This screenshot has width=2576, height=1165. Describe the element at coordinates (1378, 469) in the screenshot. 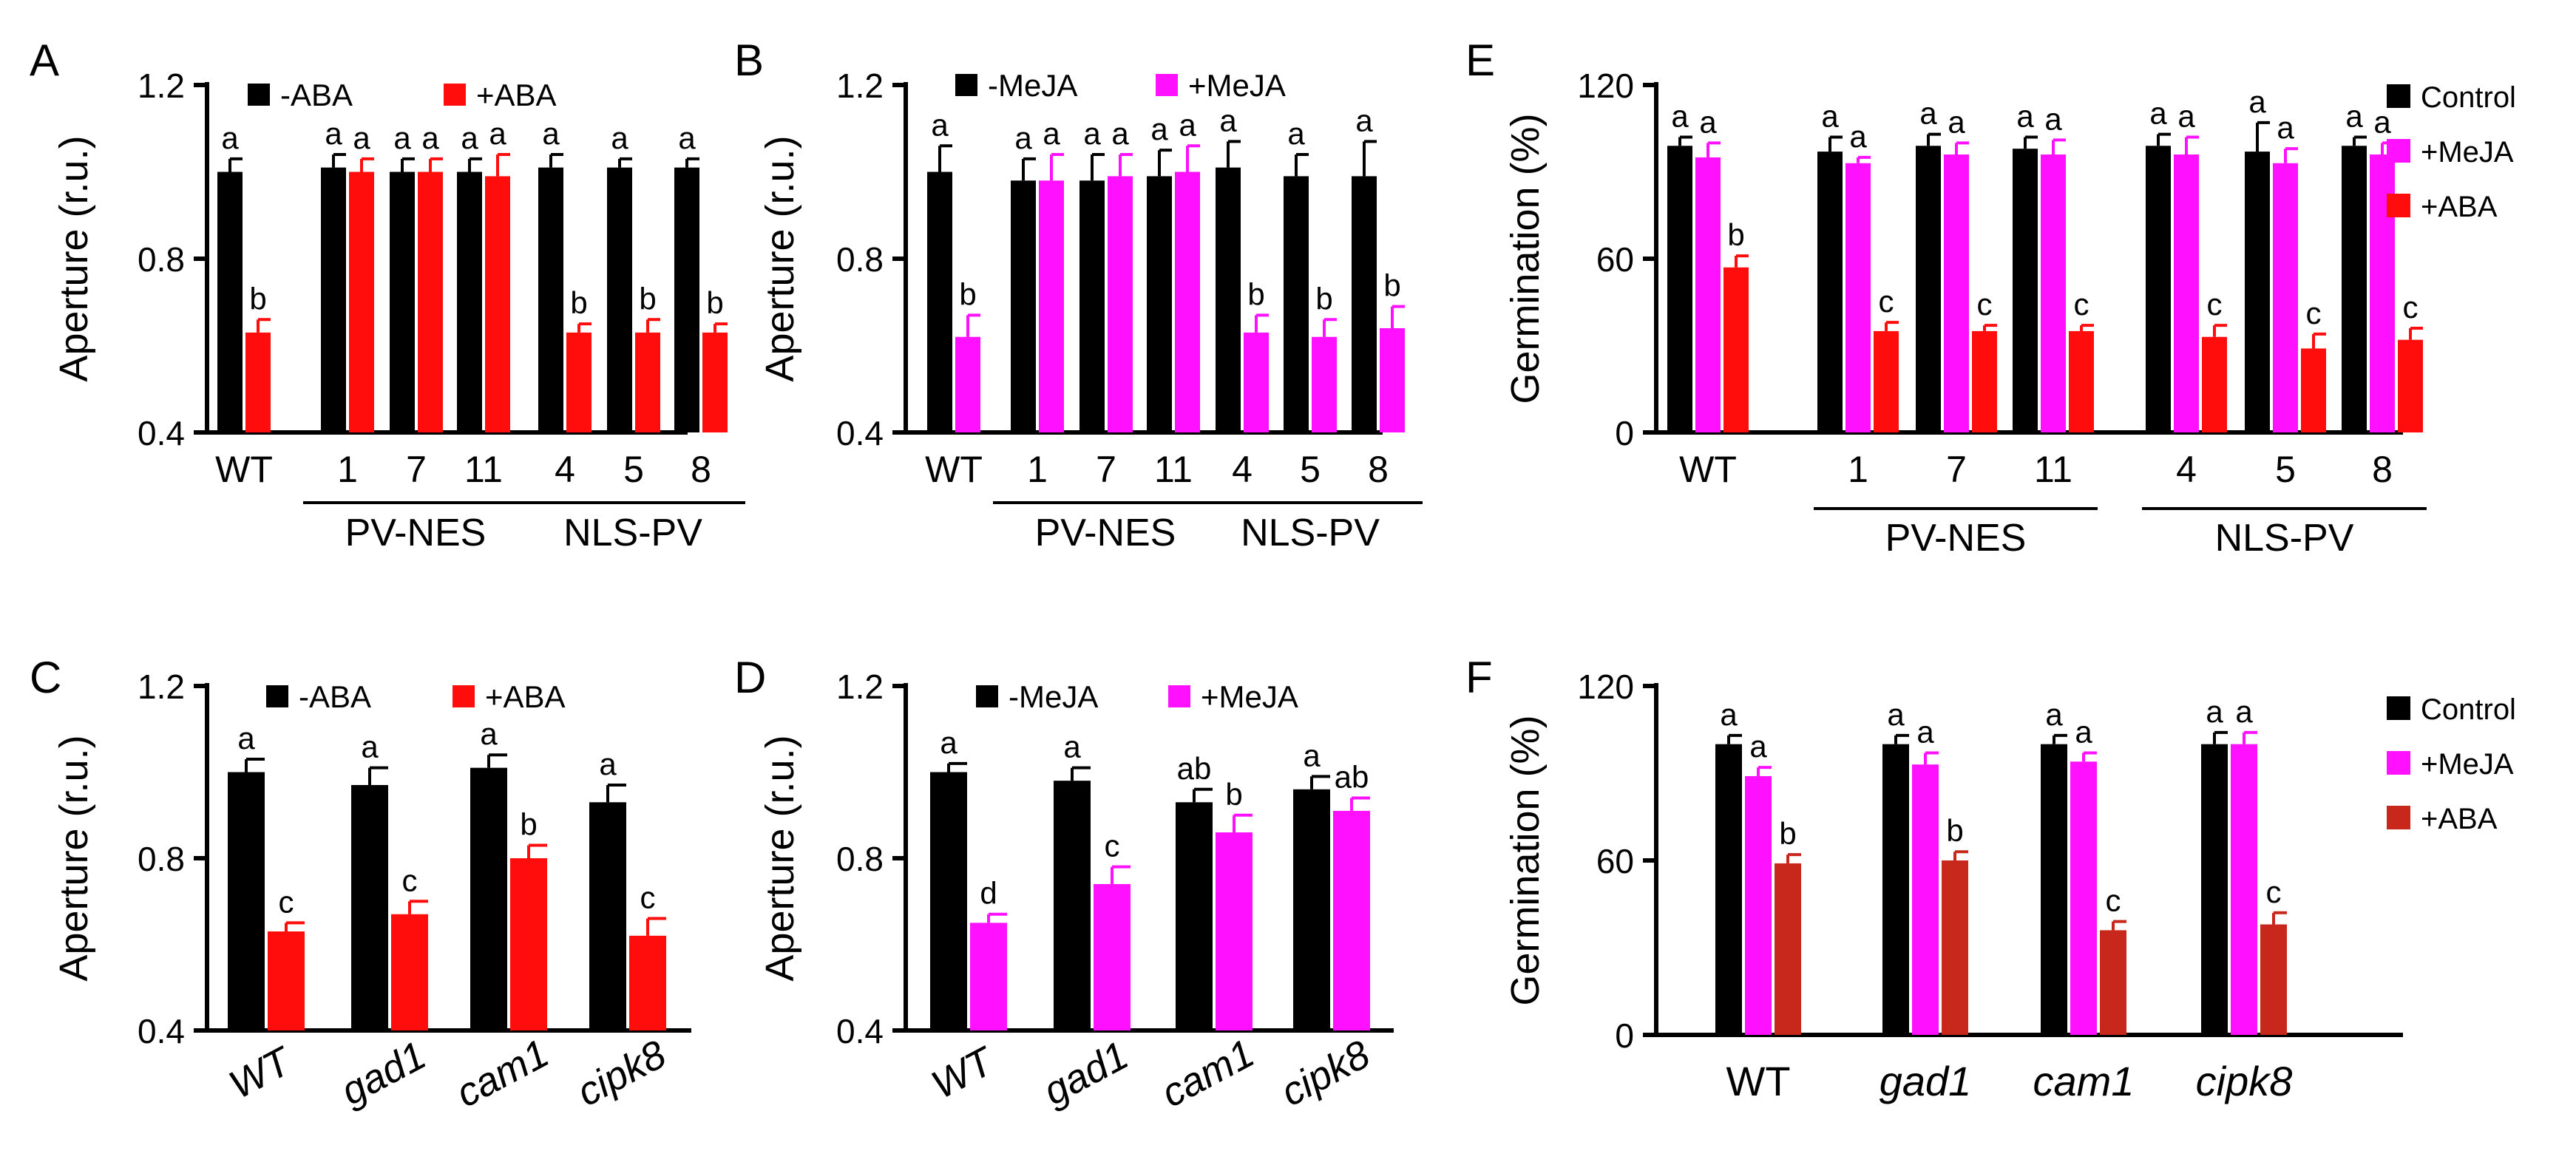

I see `x-tick-label: 8` at that location.